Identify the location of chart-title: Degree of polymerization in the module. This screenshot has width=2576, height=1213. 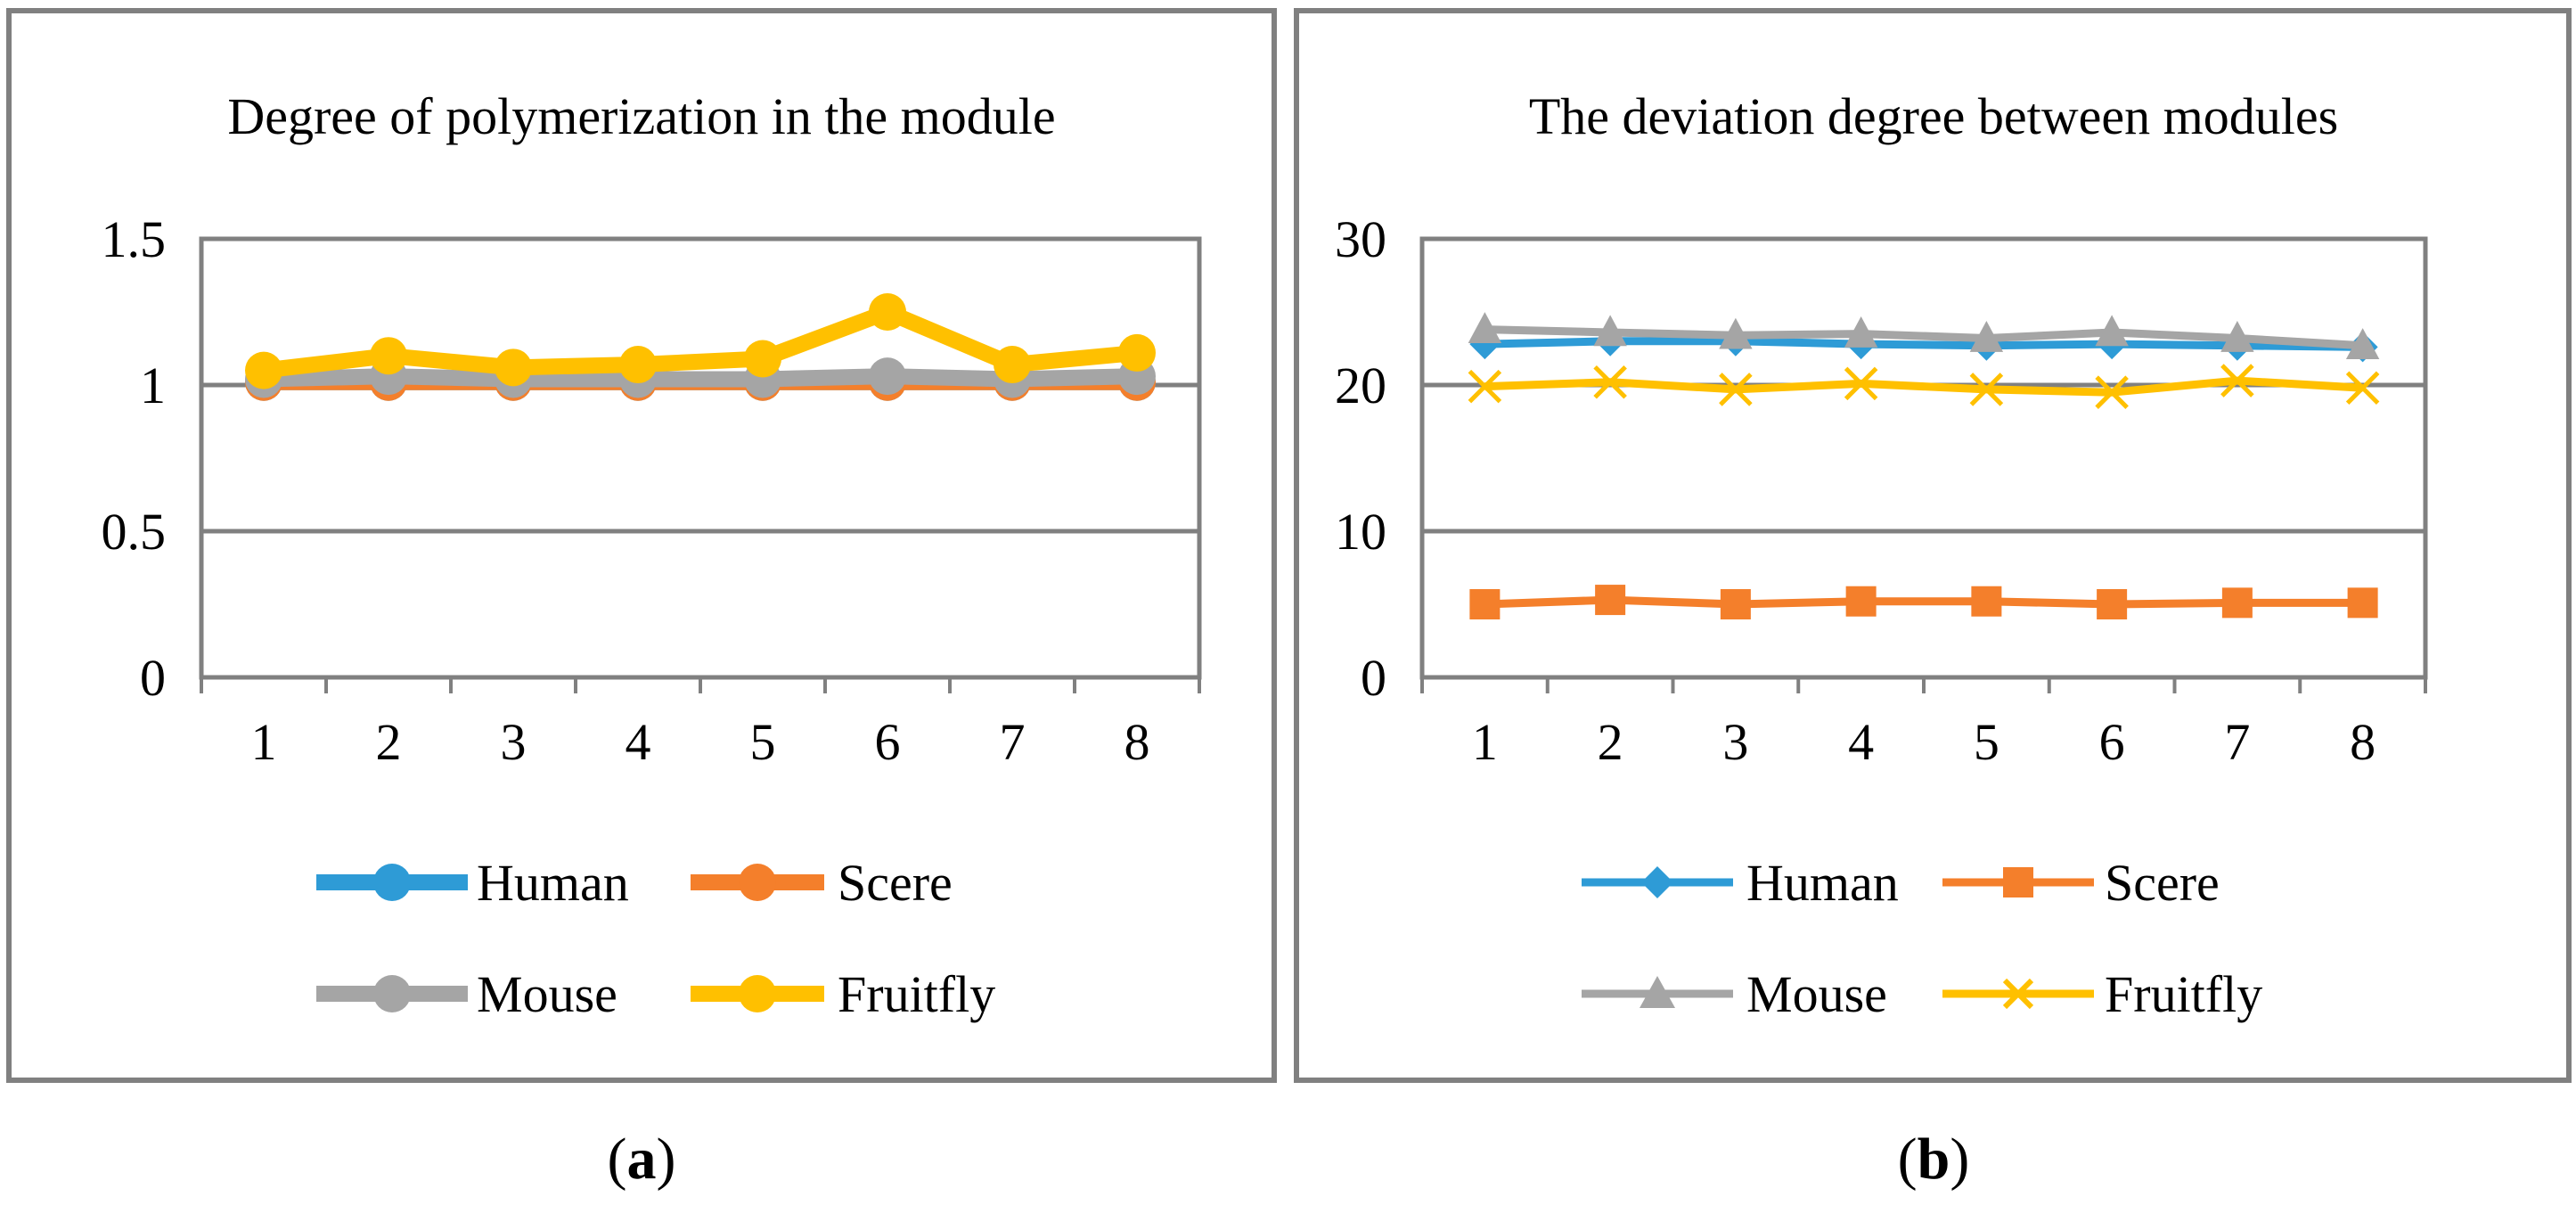
(641, 116).